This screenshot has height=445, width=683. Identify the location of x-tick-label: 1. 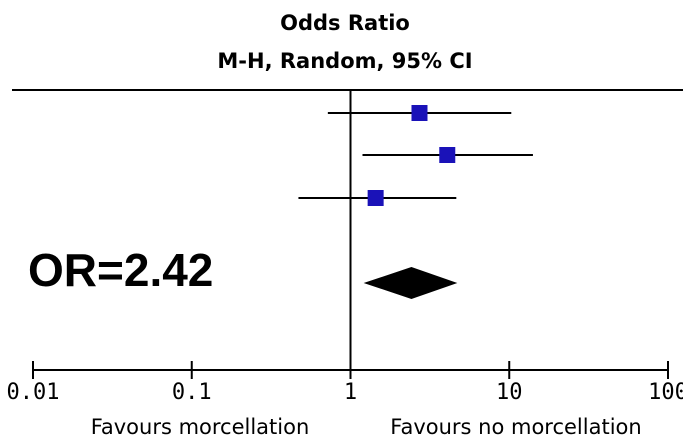
(350, 392).